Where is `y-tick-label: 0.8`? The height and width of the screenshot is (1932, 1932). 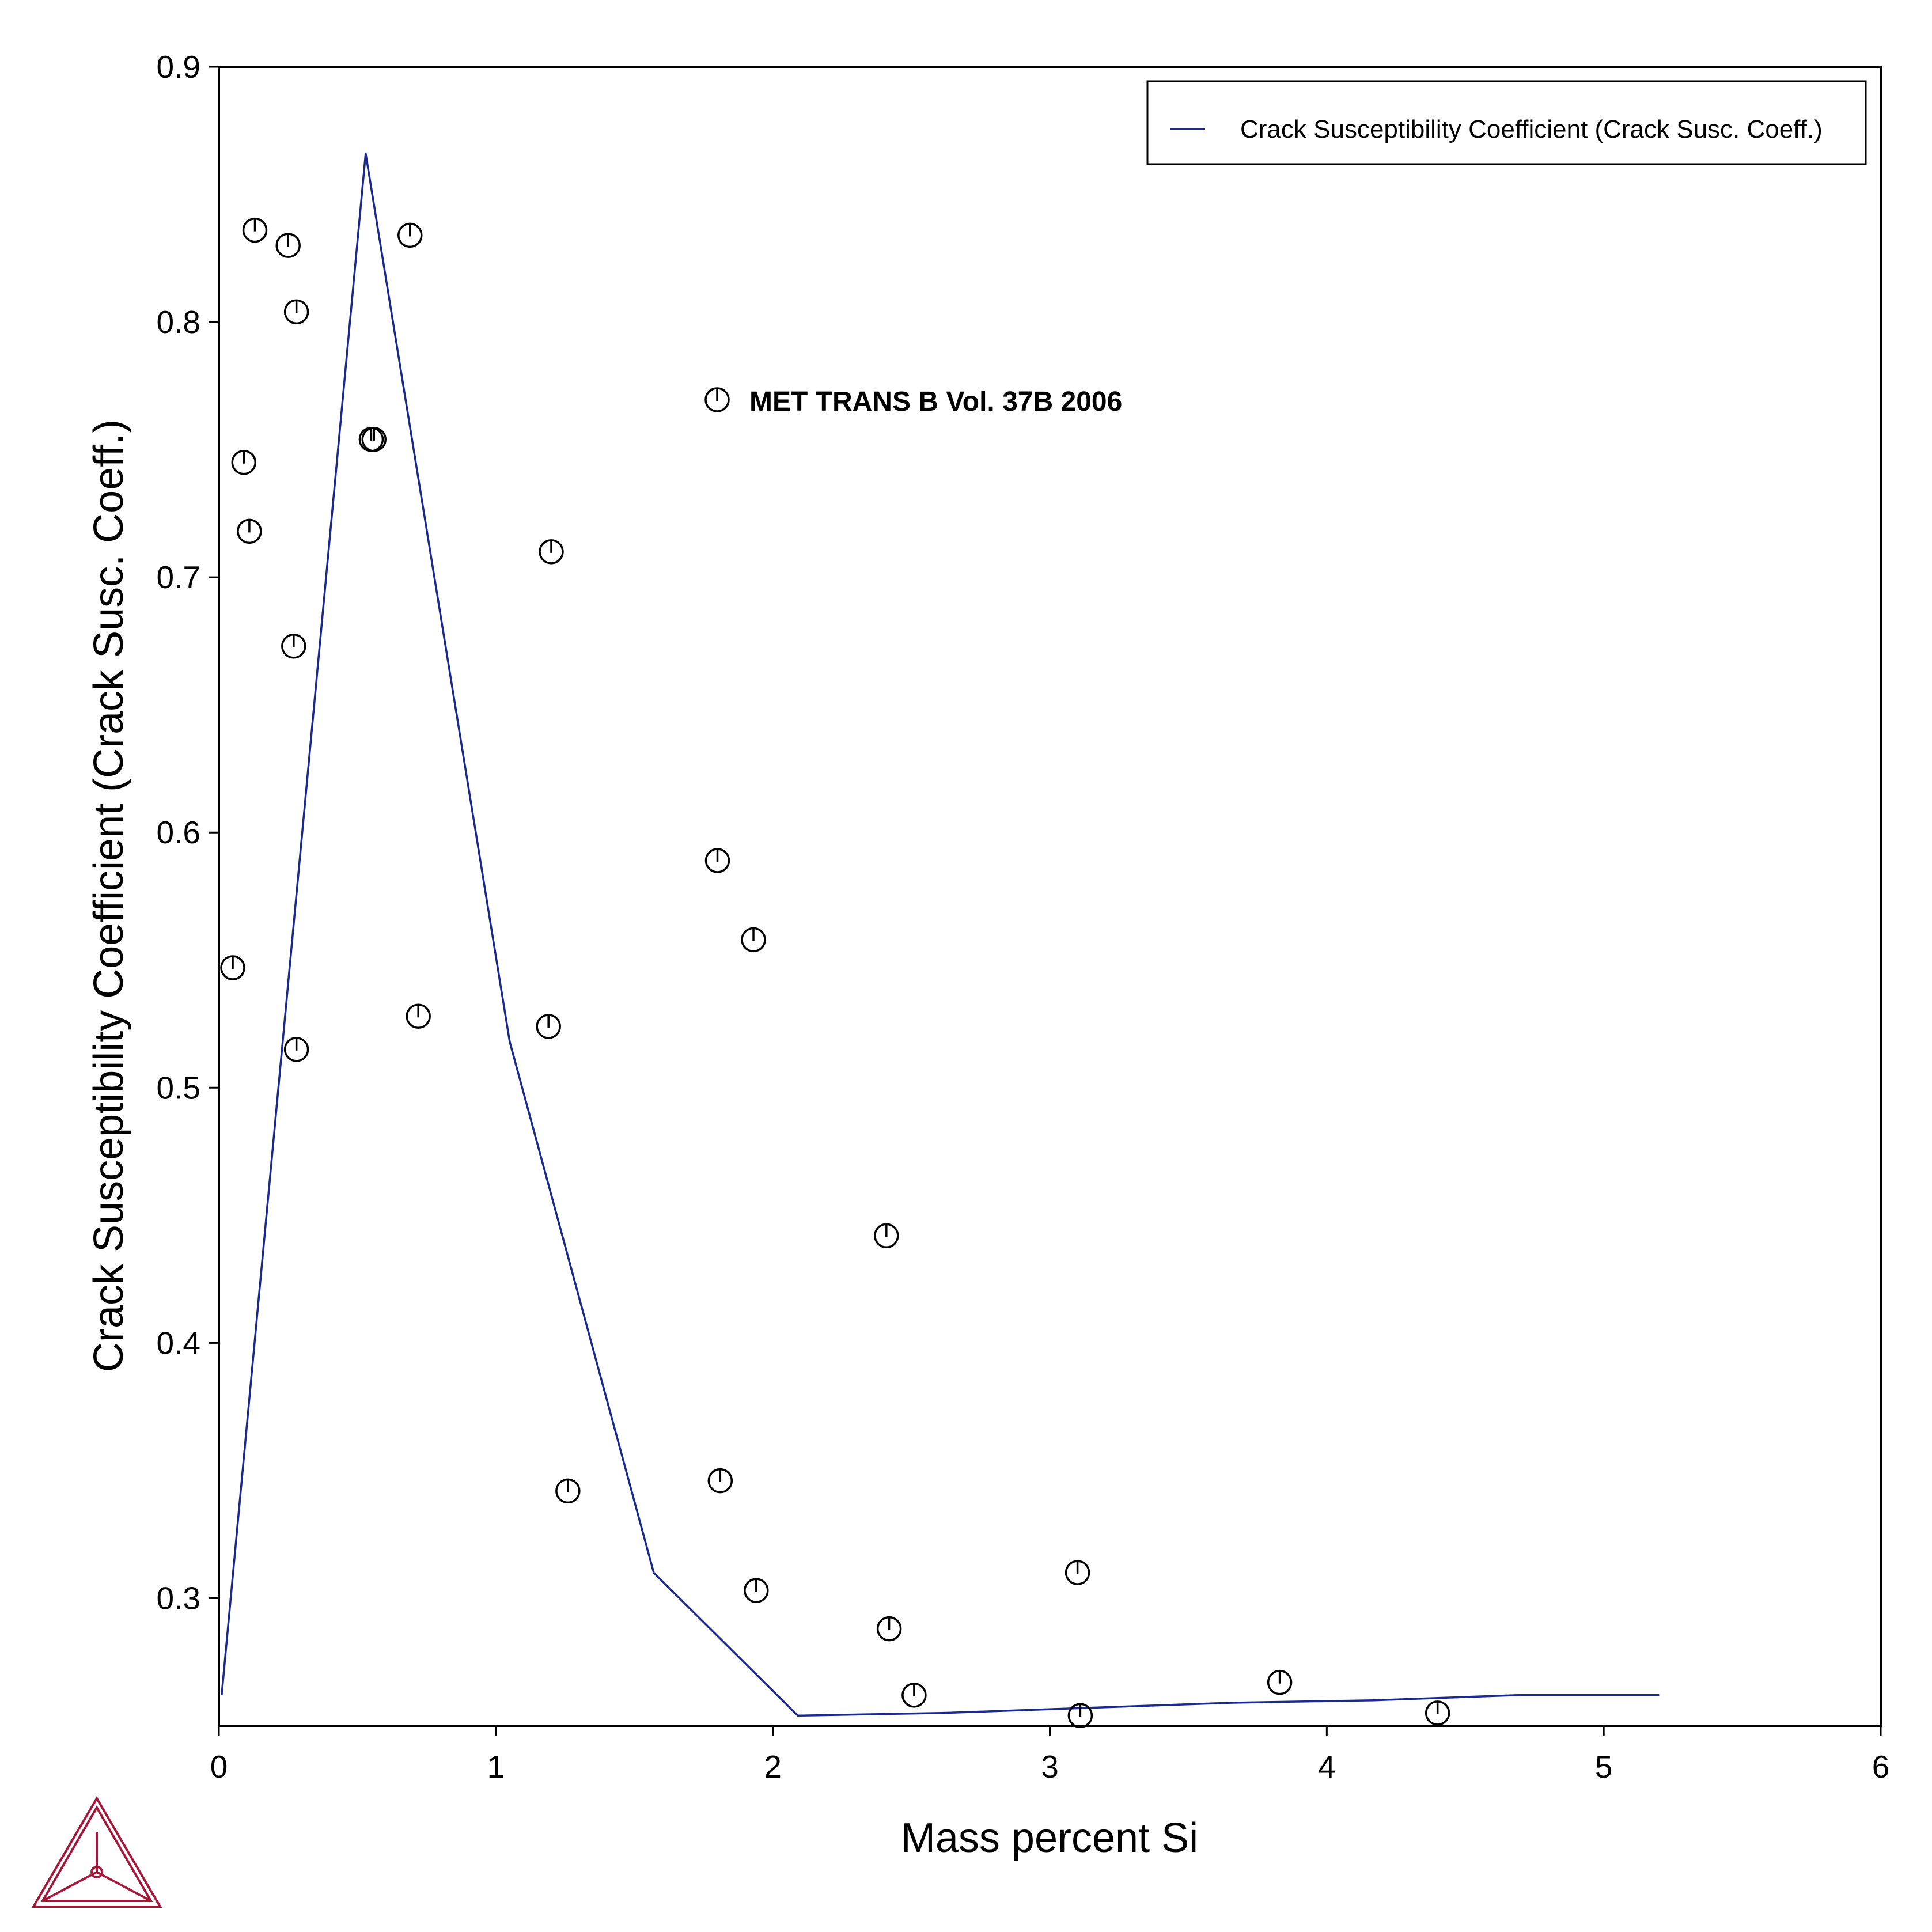 y-tick-label: 0.8 is located at coordinates (178, 322).